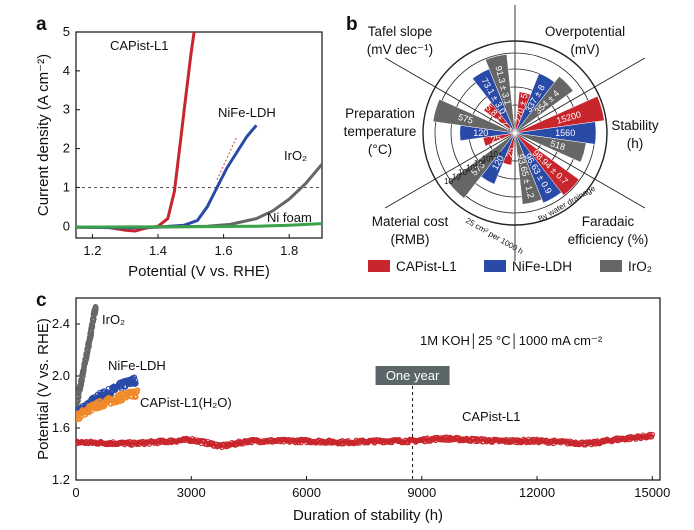 Image resolution: width=694 pixels, height=530 pixels. What do you see at coordinates (480, 133) in the screenshot?
I see `panel-b-bar-label: 120` at bounding box center [480, 133].